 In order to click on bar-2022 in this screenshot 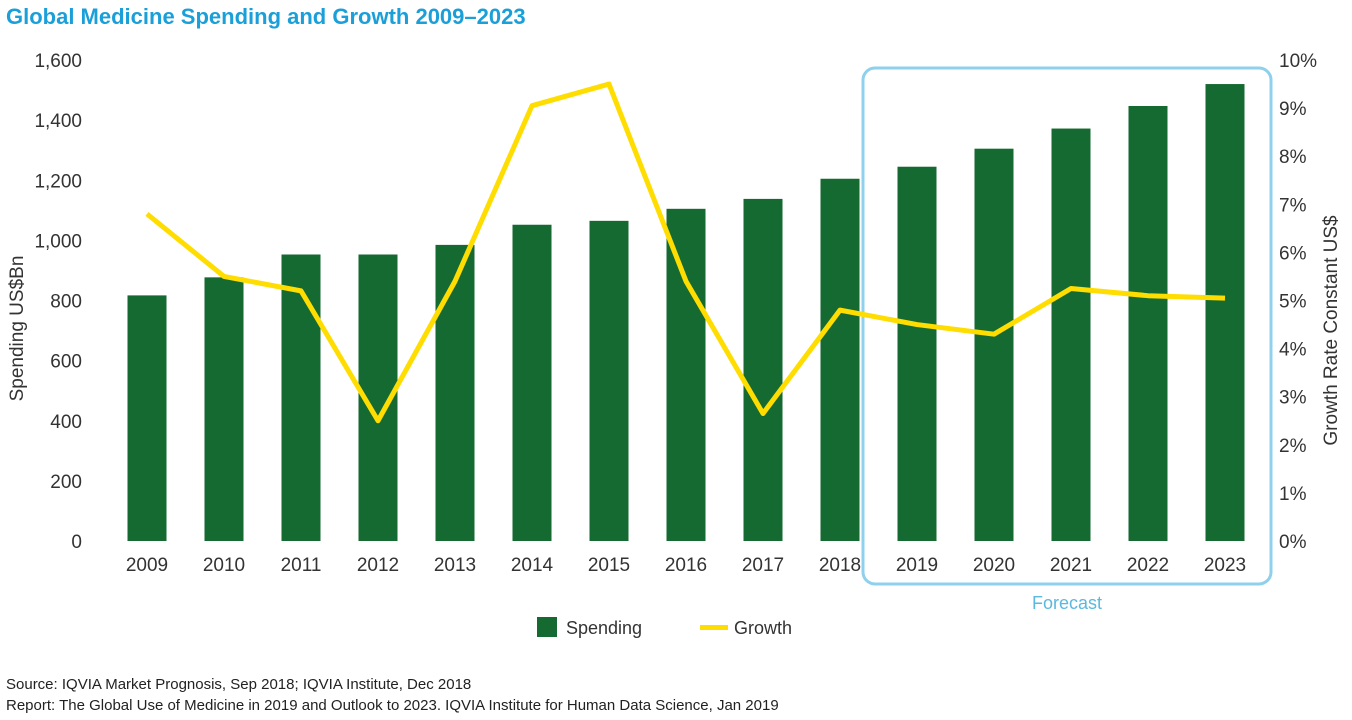, I will do `click(1148, 323)`.